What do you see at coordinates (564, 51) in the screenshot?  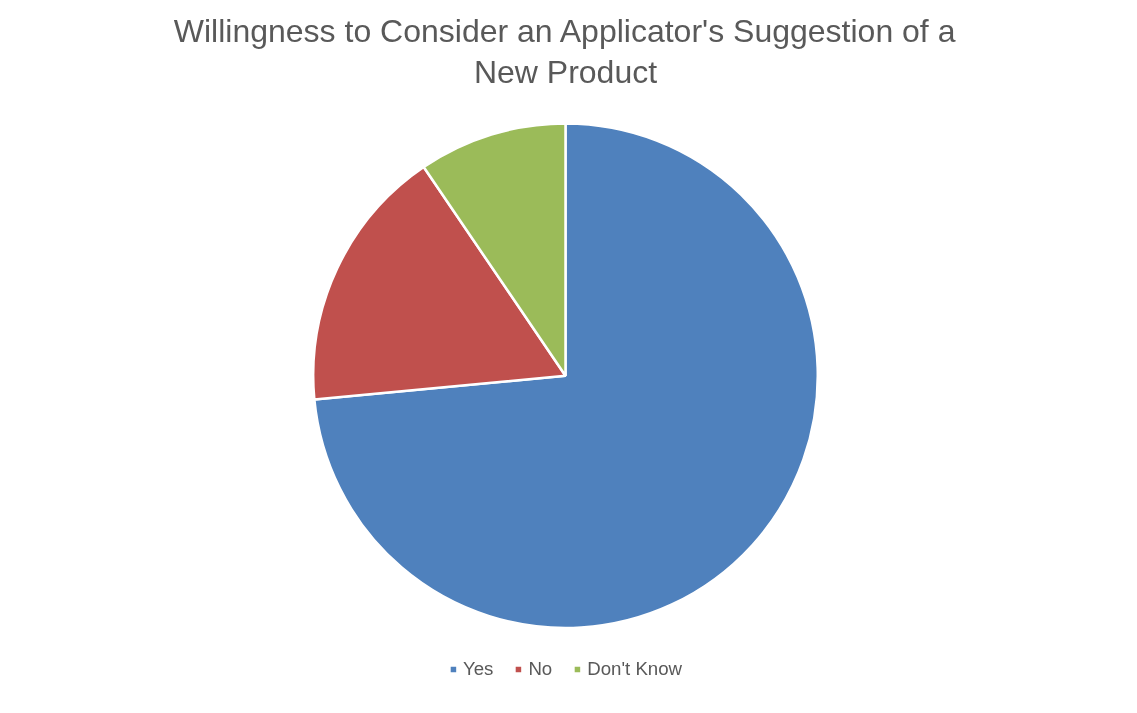 I see `chart-title: Willingness to Consider an Applicator's Suggestion of a New Product` at bounding box center [564, 51].